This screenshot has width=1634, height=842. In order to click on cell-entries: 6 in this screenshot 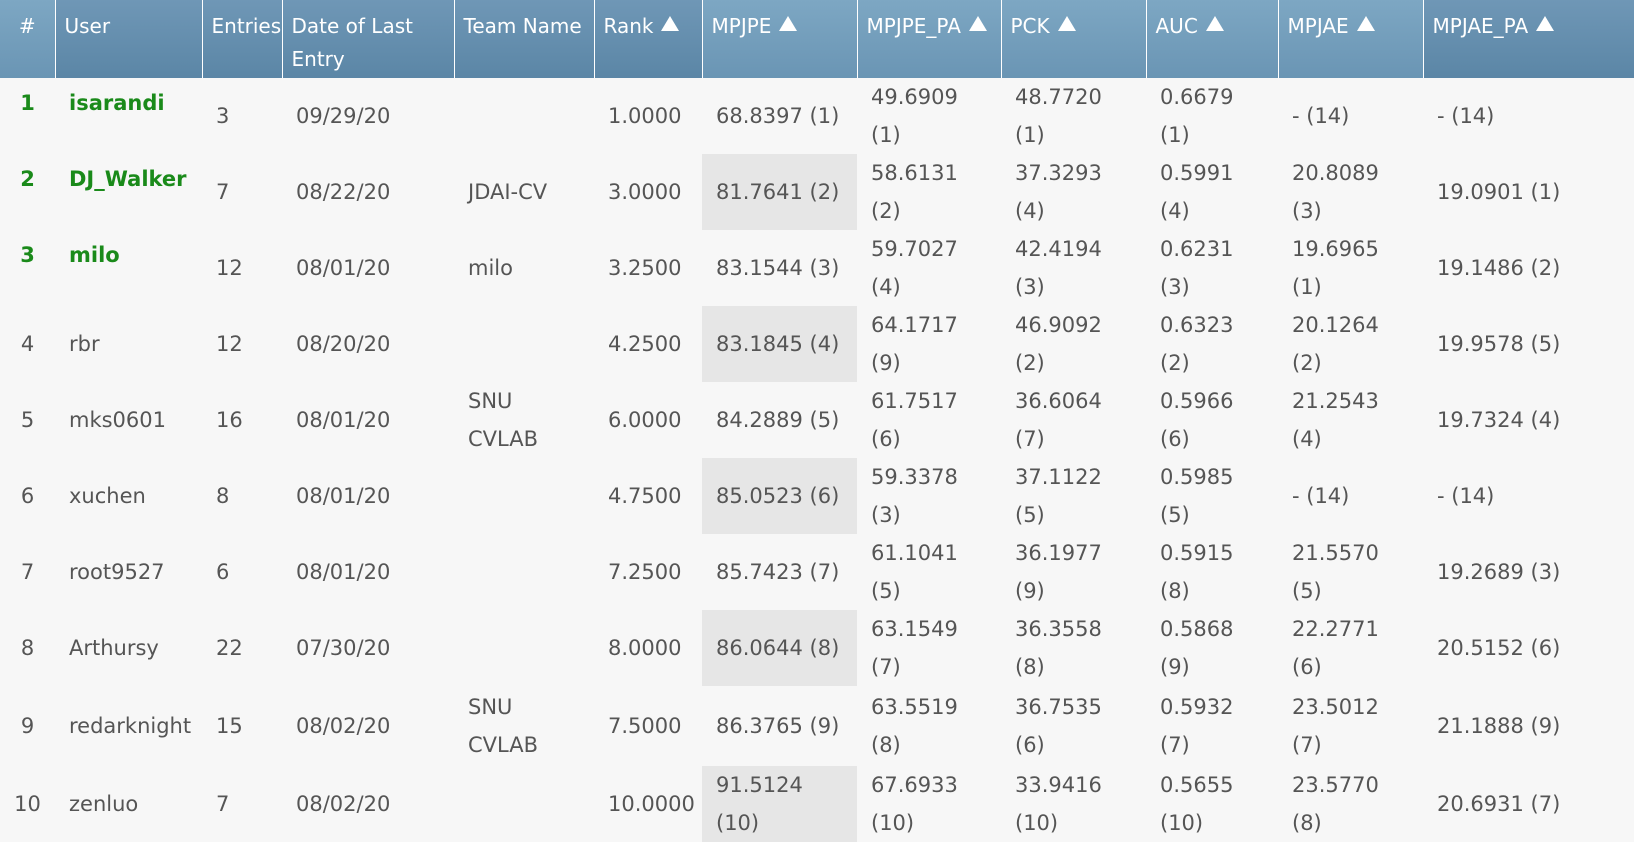, I will do `click(223, 572)`.